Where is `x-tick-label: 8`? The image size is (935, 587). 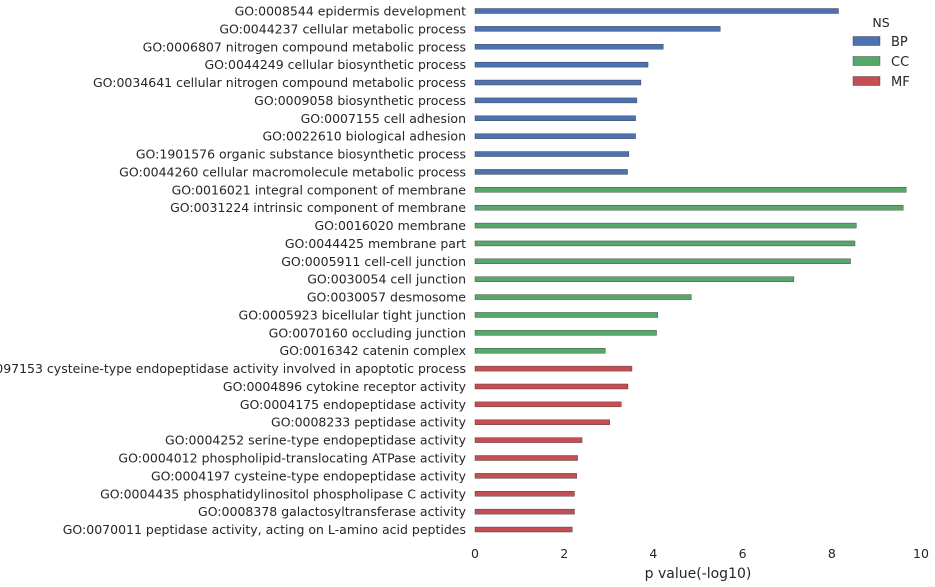 x-tick-label: 8 is located at coordinates (832, 553).